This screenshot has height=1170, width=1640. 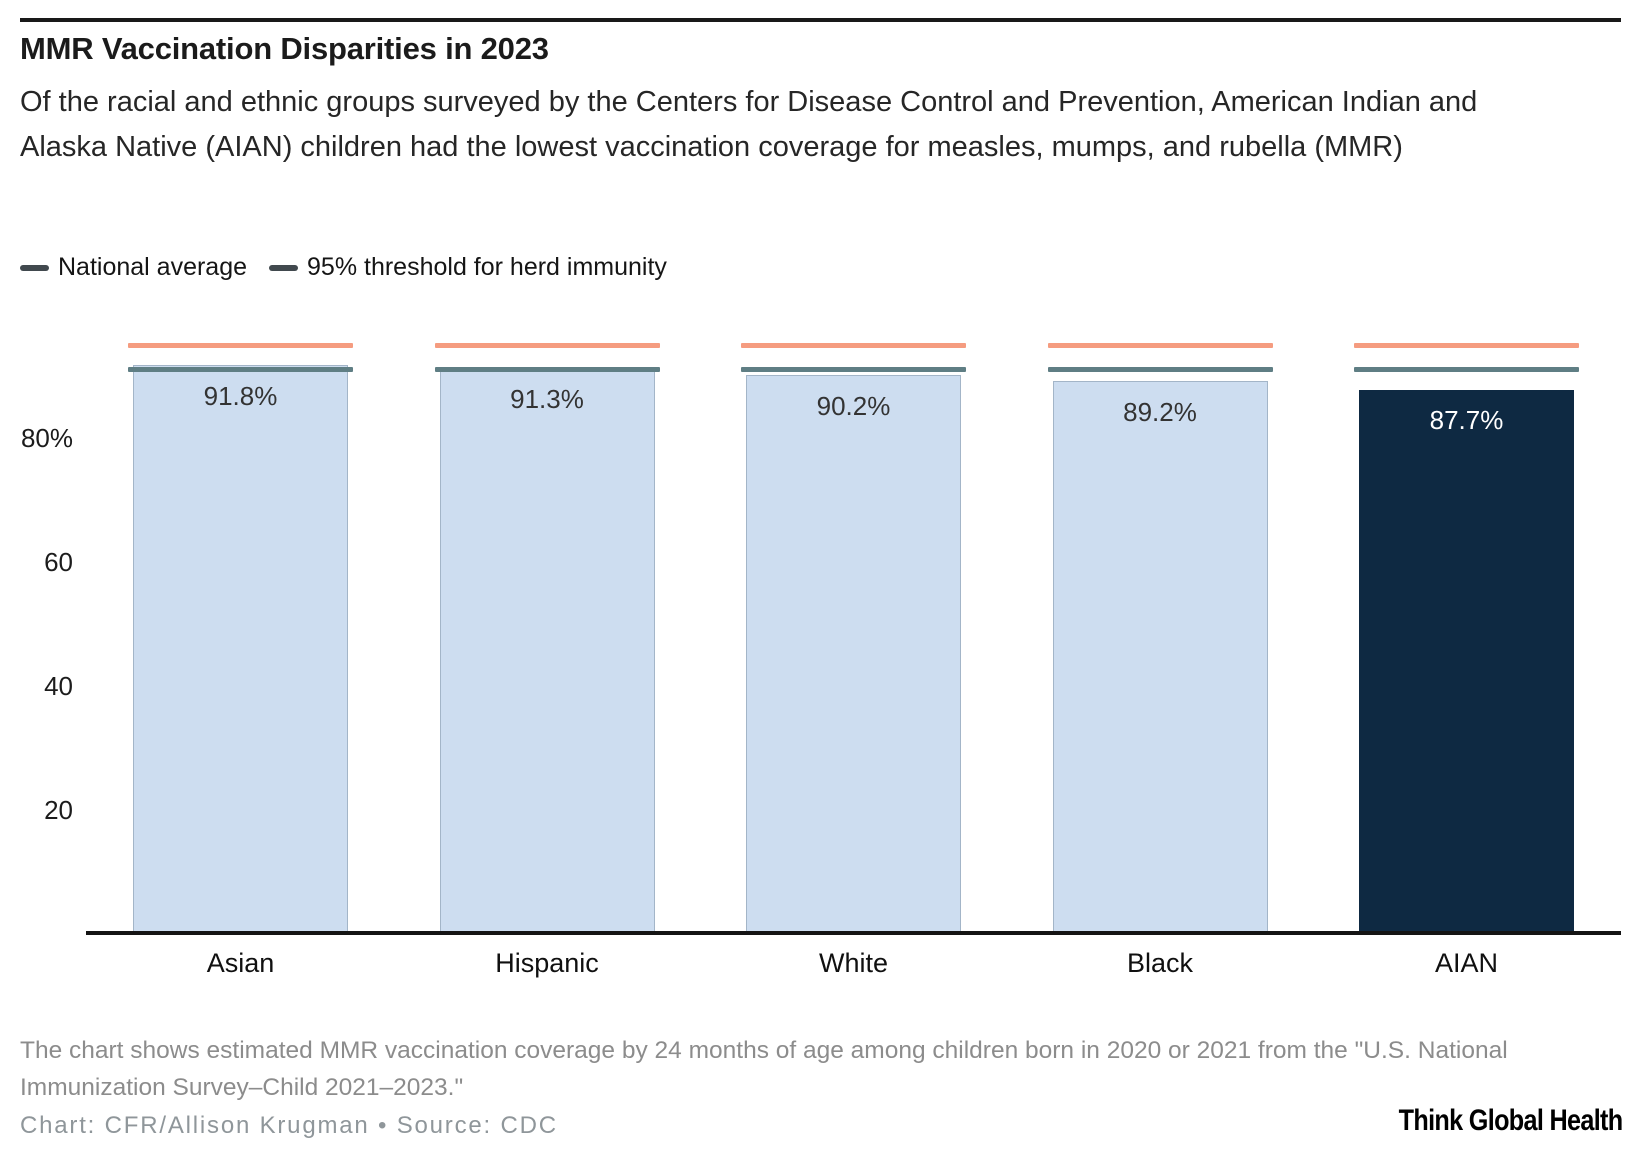 What do you see at coordinates (240, 395) in the screenshot?
I see `bar-value-label: 91.8%` at bounding box center [240, 395].